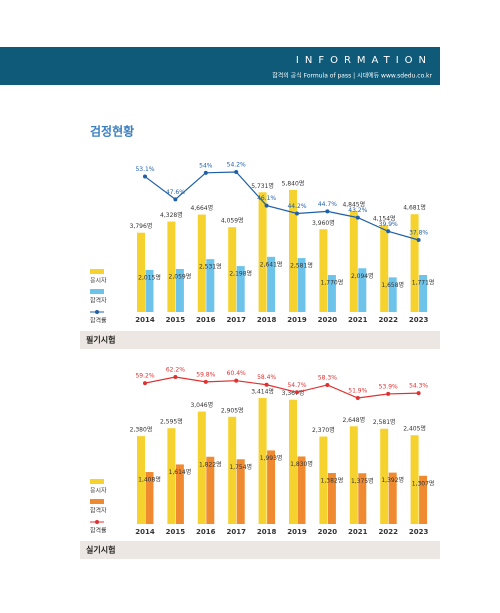 This screenshot has height=613, width=500. What do you see at coordinates (388, 224) in the screenshot?
I see `rate-label: 39.9%` at bounding box center [388, 224].